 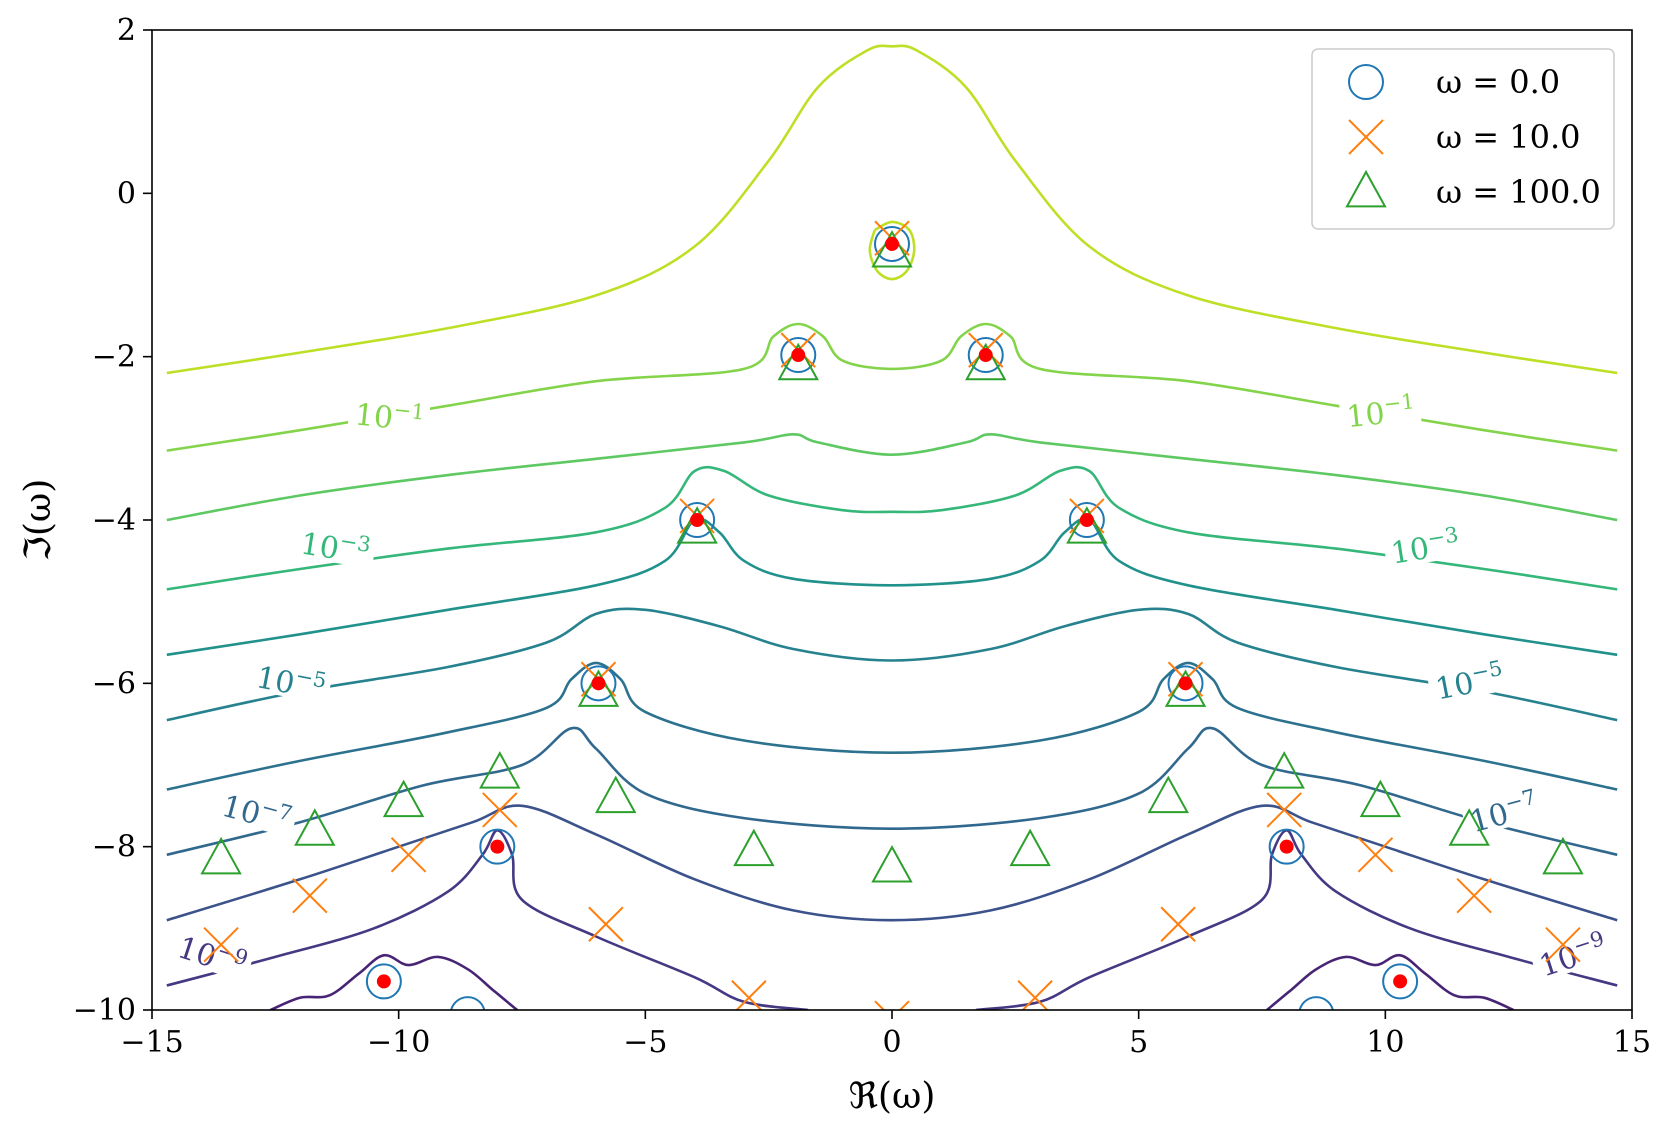 What do you see at coordinates (1380, 411) in the screenshot?
I see `contour-label-1: 10−1` at bounding box center [1380, 411].